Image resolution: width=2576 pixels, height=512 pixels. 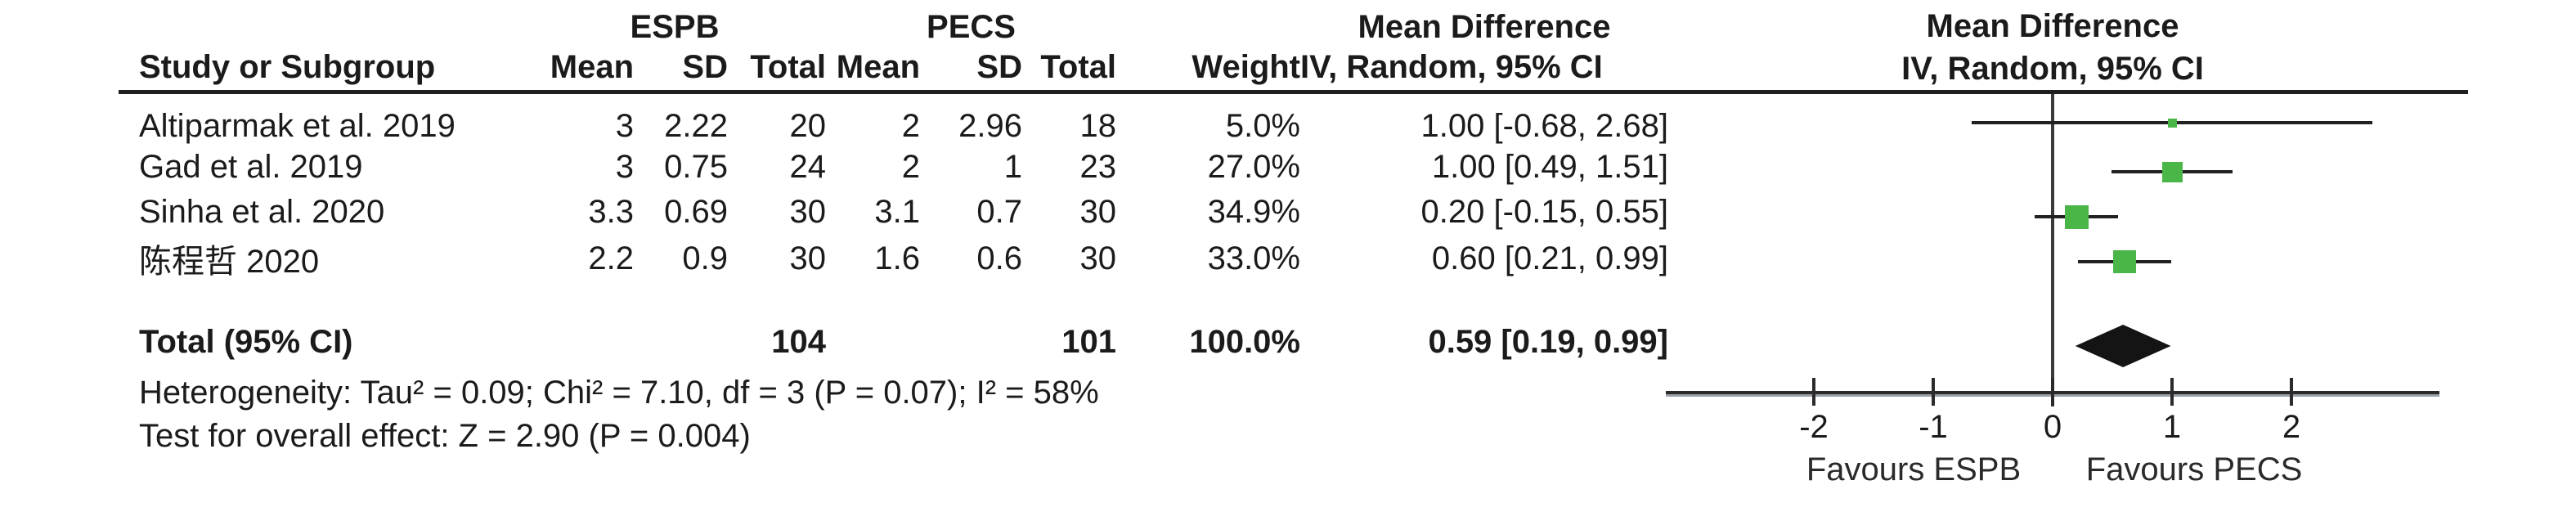 What do you see at coordinates (788, 66) in the screenshot?
I see `col-header-total-espb: Total` at bounding box center [788, 66].